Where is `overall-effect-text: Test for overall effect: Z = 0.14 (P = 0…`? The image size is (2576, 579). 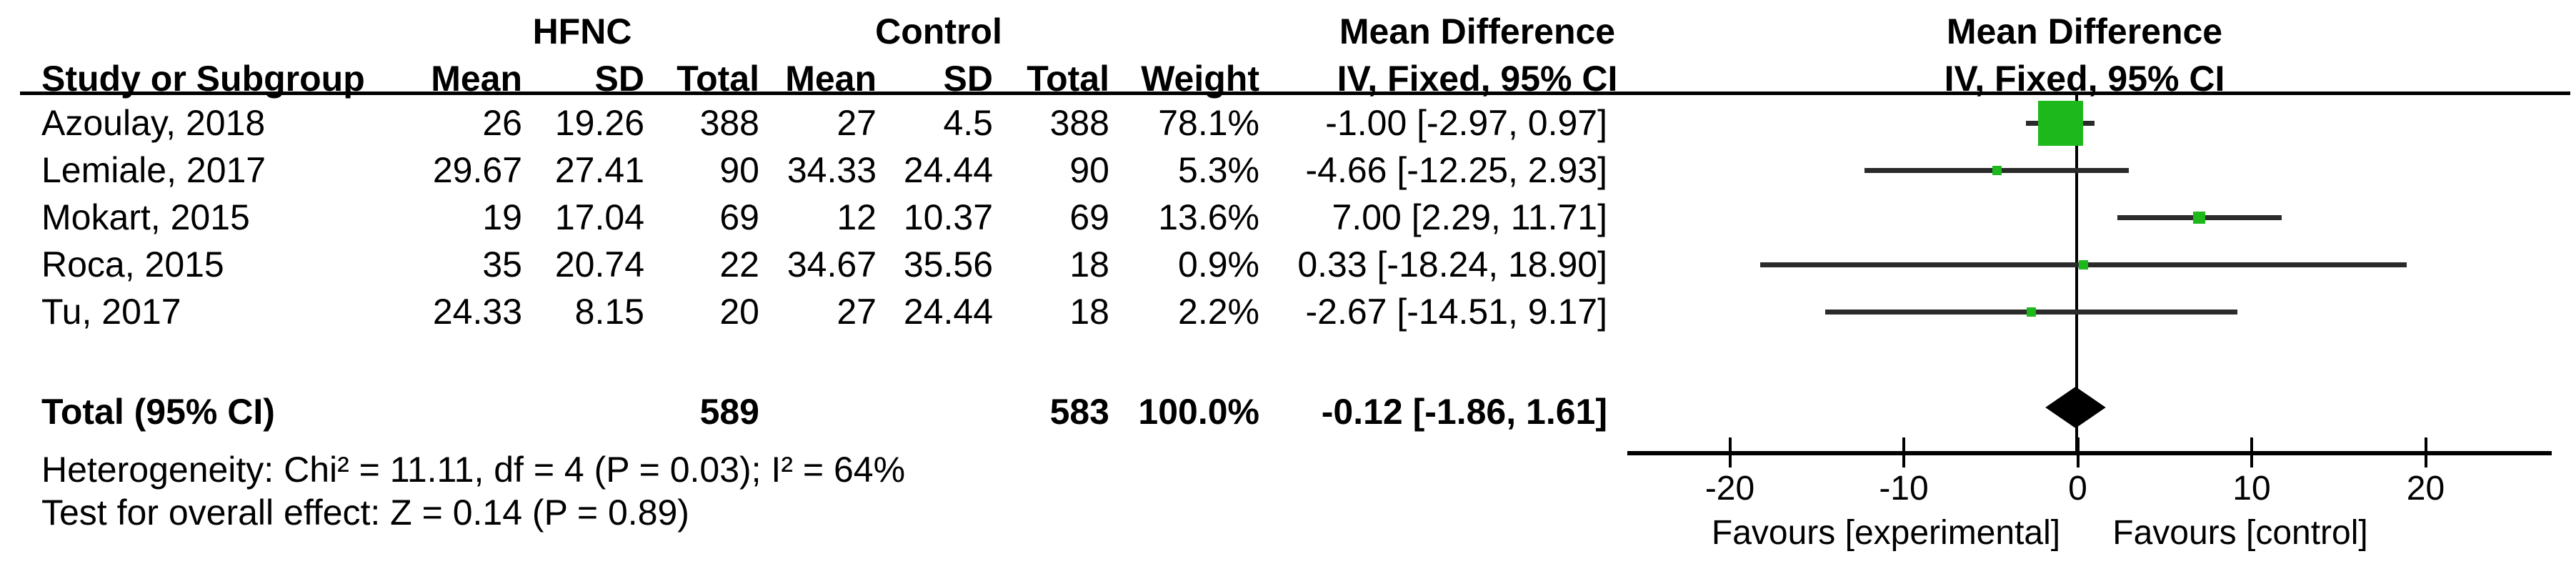 overall-effect-text: Test for overall effect: Z = 0.14 (P = 0… is located at coordinates (365, 513).